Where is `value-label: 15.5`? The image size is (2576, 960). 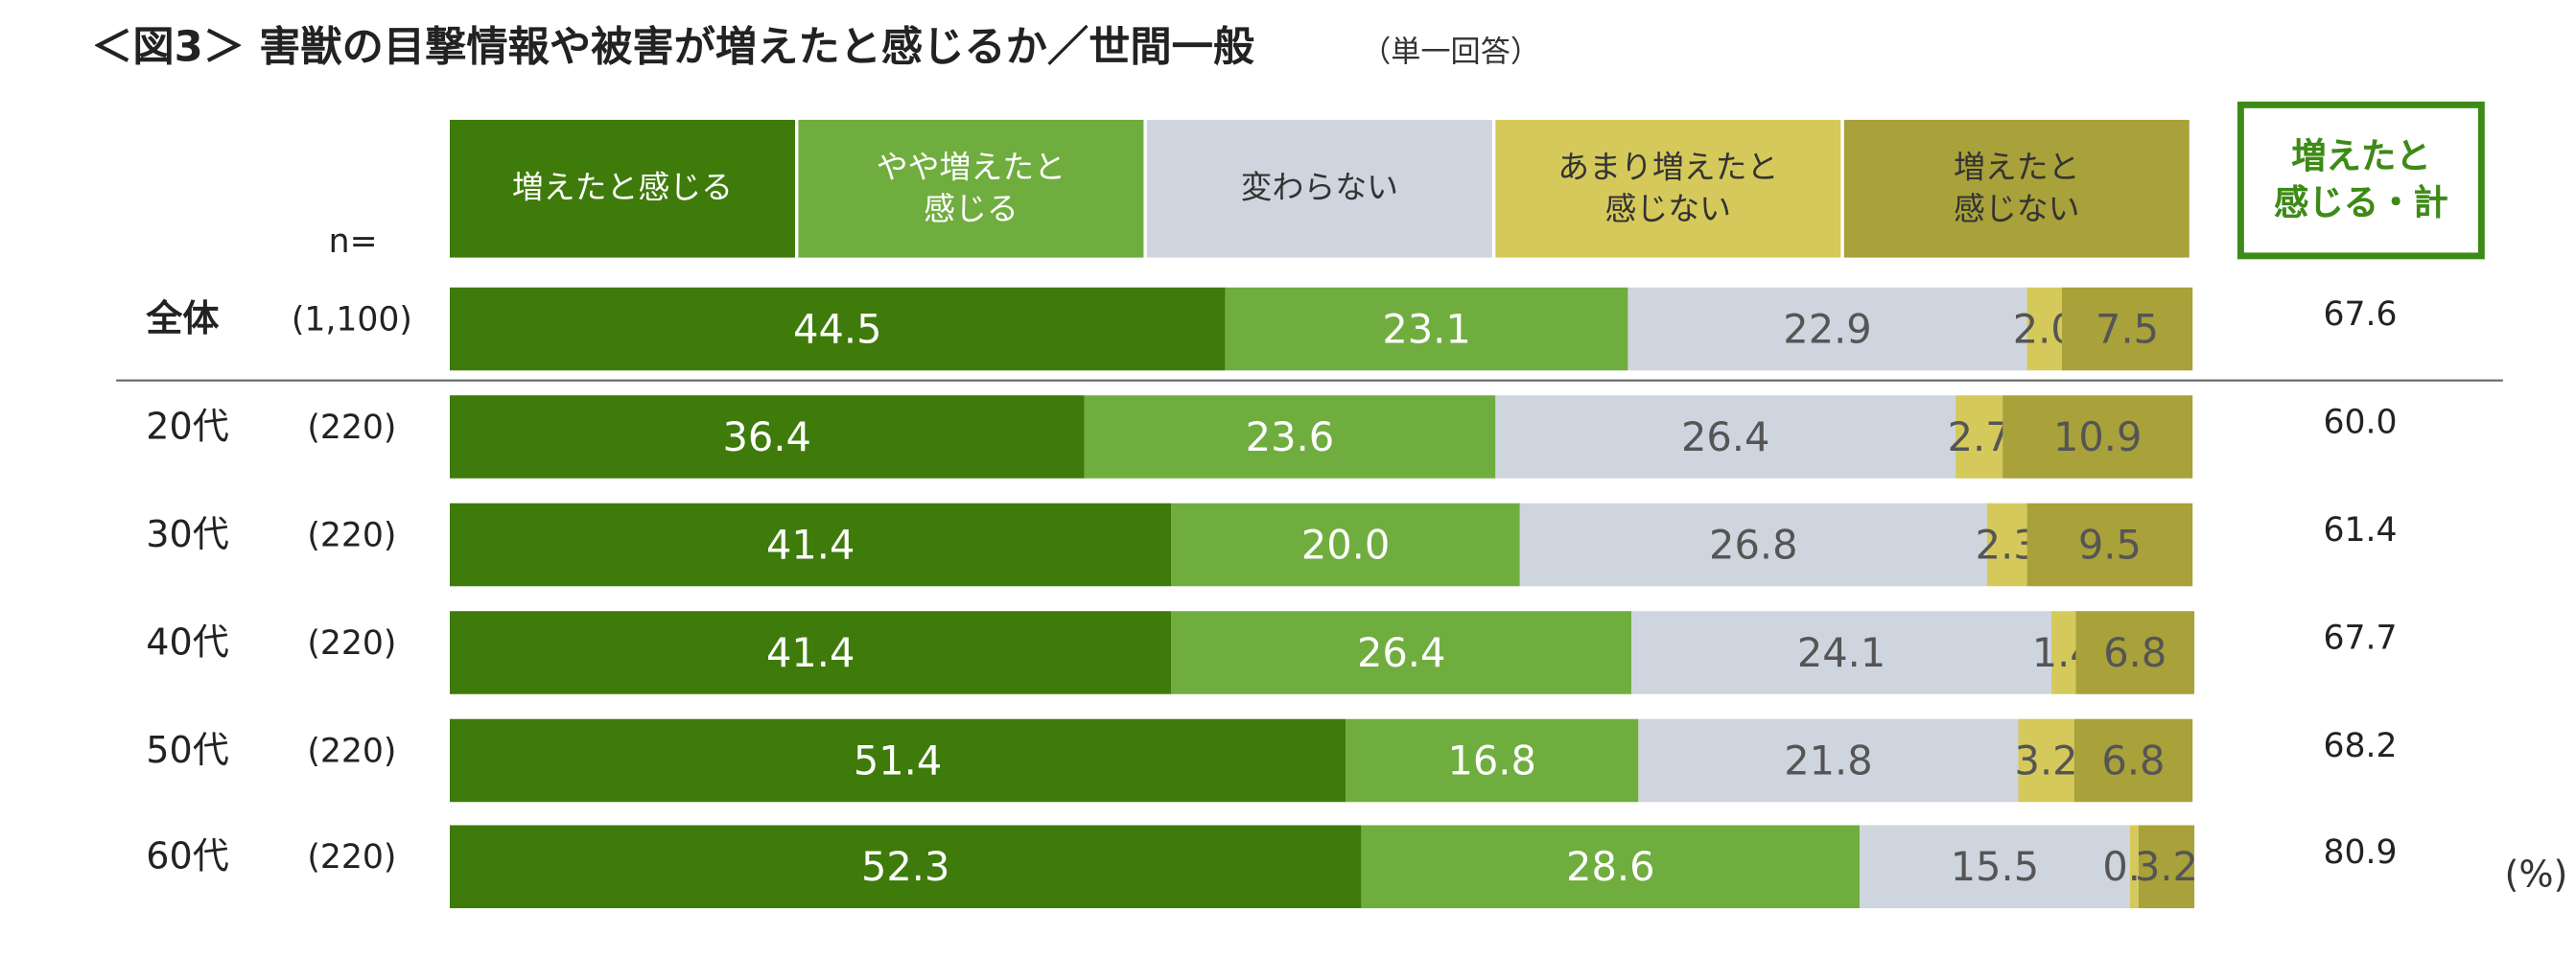 value-label: 15.5 is located at coordinates (1995, 867).